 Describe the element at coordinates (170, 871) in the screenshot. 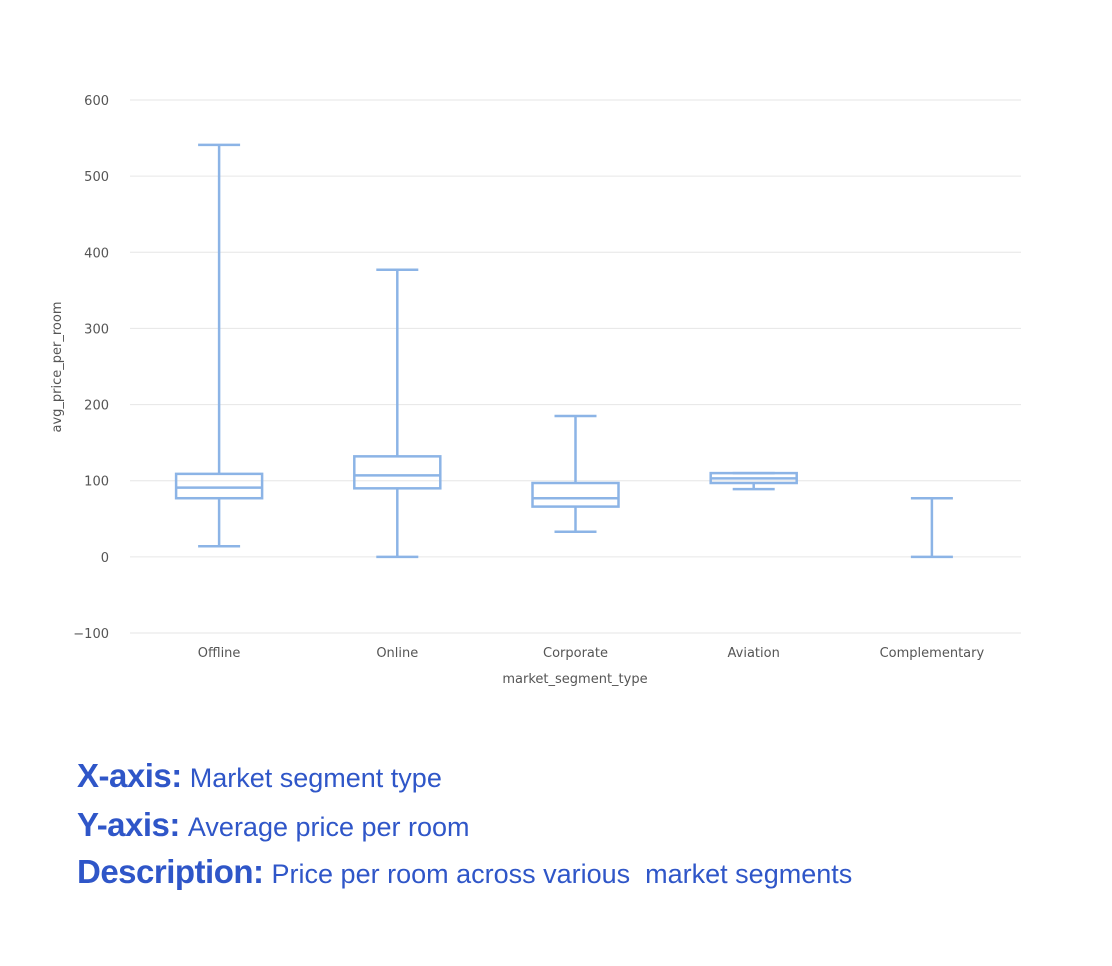

I see `description-caption-key: Description:` at that location.